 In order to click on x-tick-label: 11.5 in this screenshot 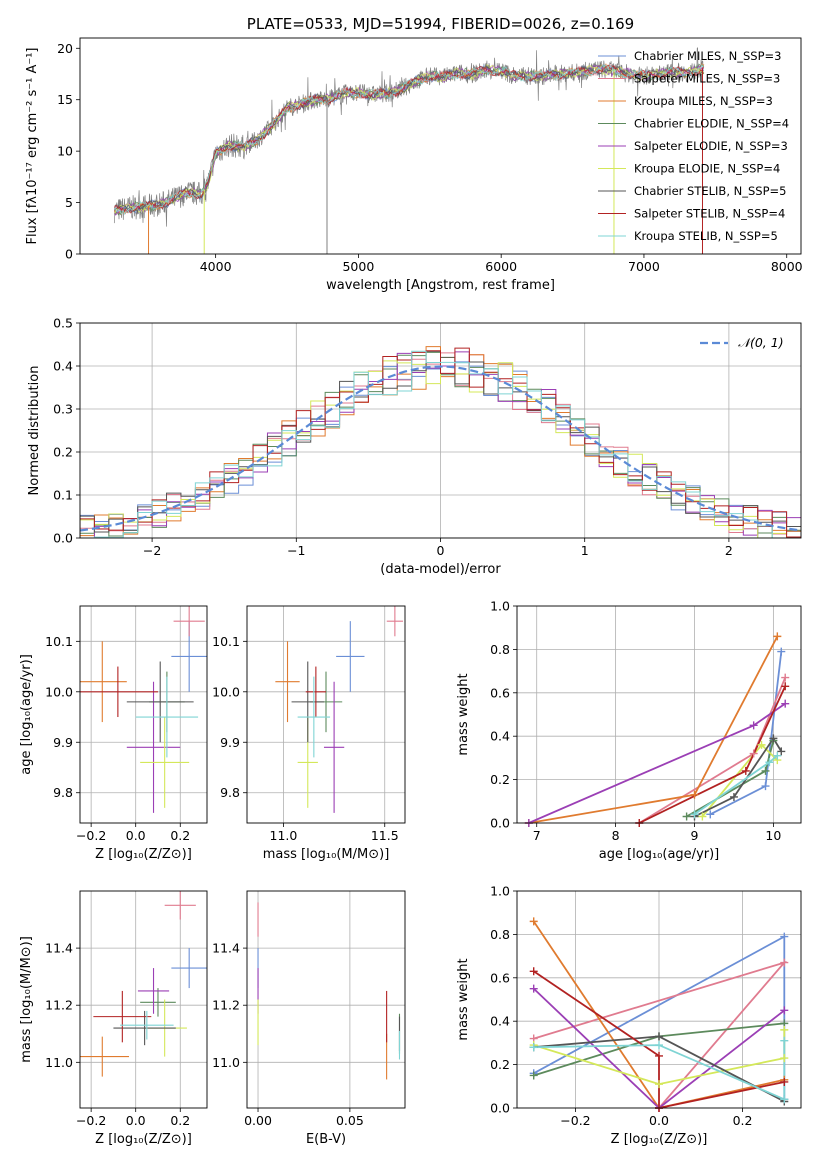, I will do `click(385, 835)`.